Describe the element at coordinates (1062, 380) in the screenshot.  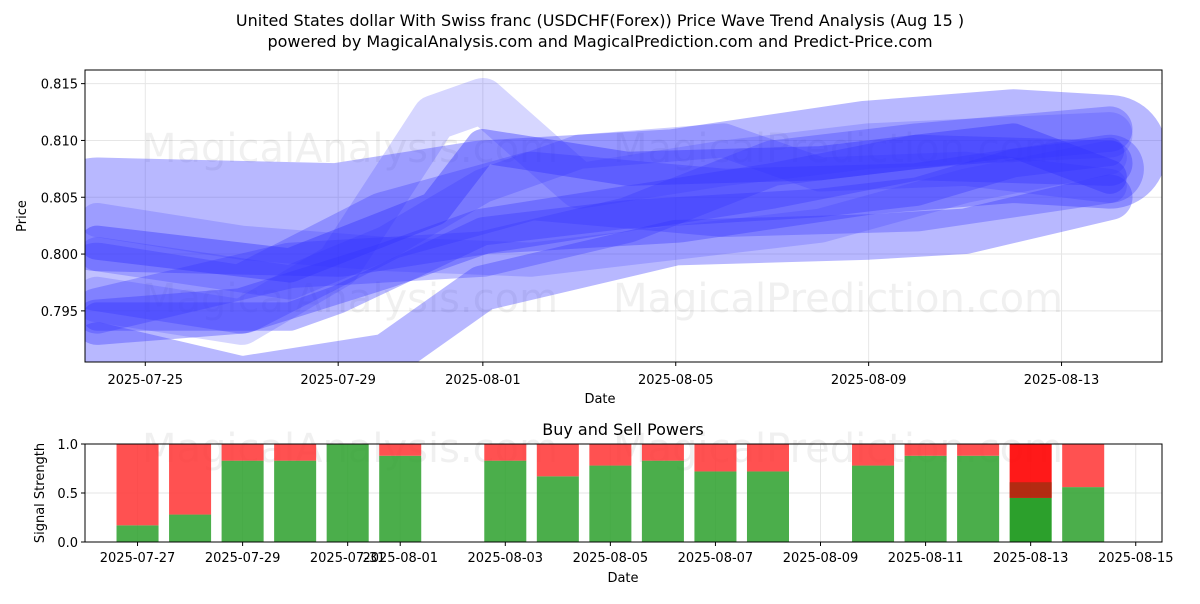
I see `price-x-tick-label: 2025-08-13` at that location.